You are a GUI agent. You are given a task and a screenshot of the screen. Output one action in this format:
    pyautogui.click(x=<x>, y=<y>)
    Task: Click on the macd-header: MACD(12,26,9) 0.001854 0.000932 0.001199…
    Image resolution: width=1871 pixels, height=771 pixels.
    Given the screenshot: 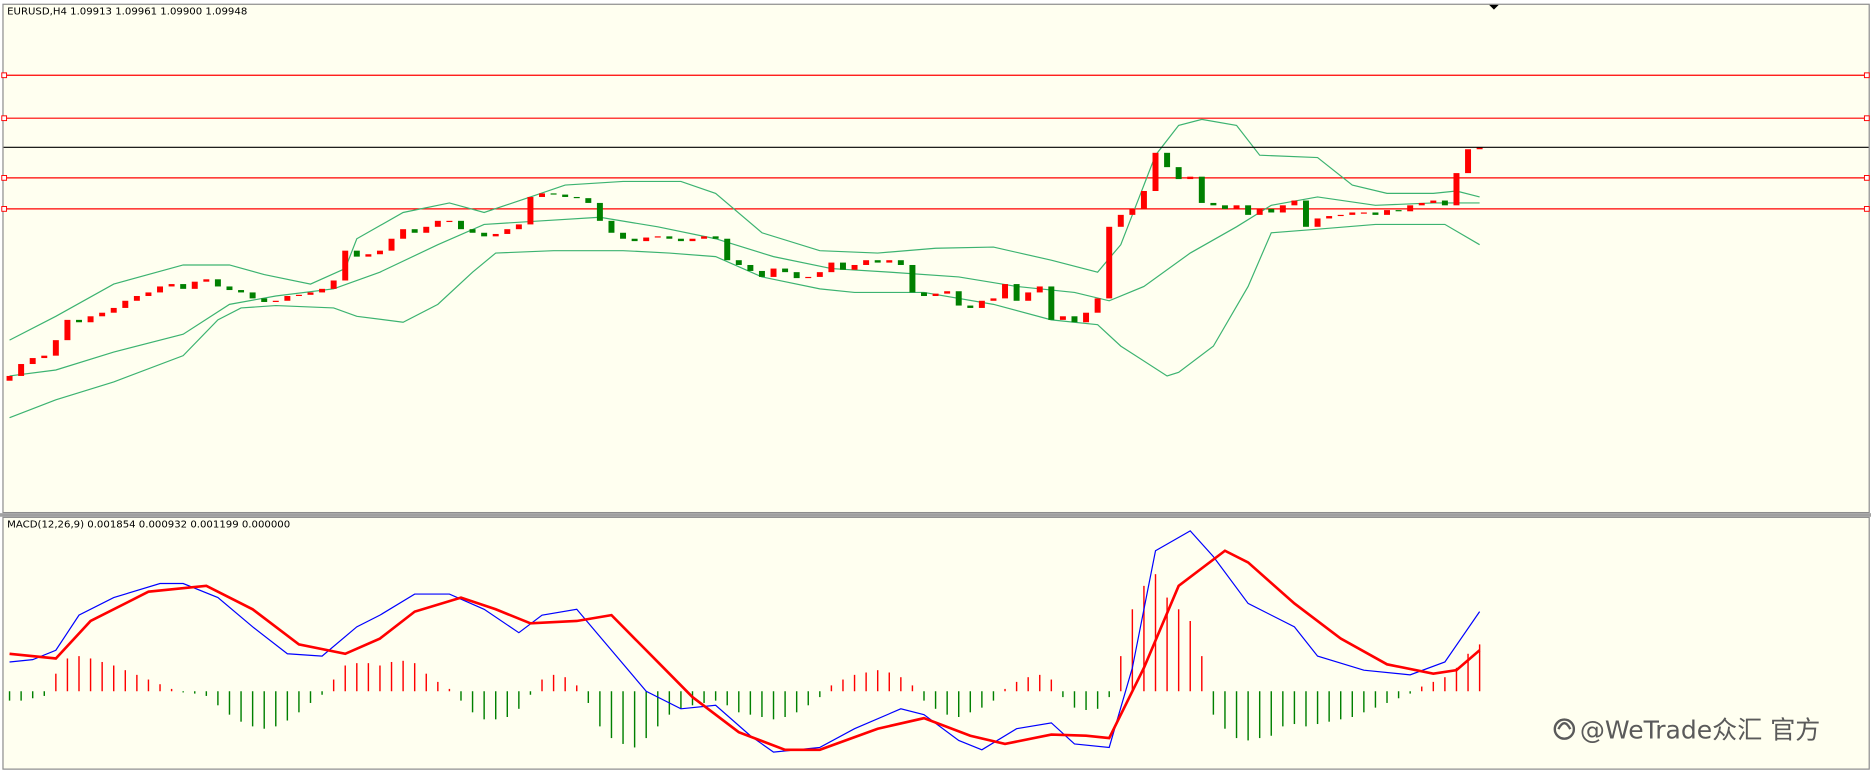 What is the action you would take?
    pyautogui.click(x=148, y=524)
    